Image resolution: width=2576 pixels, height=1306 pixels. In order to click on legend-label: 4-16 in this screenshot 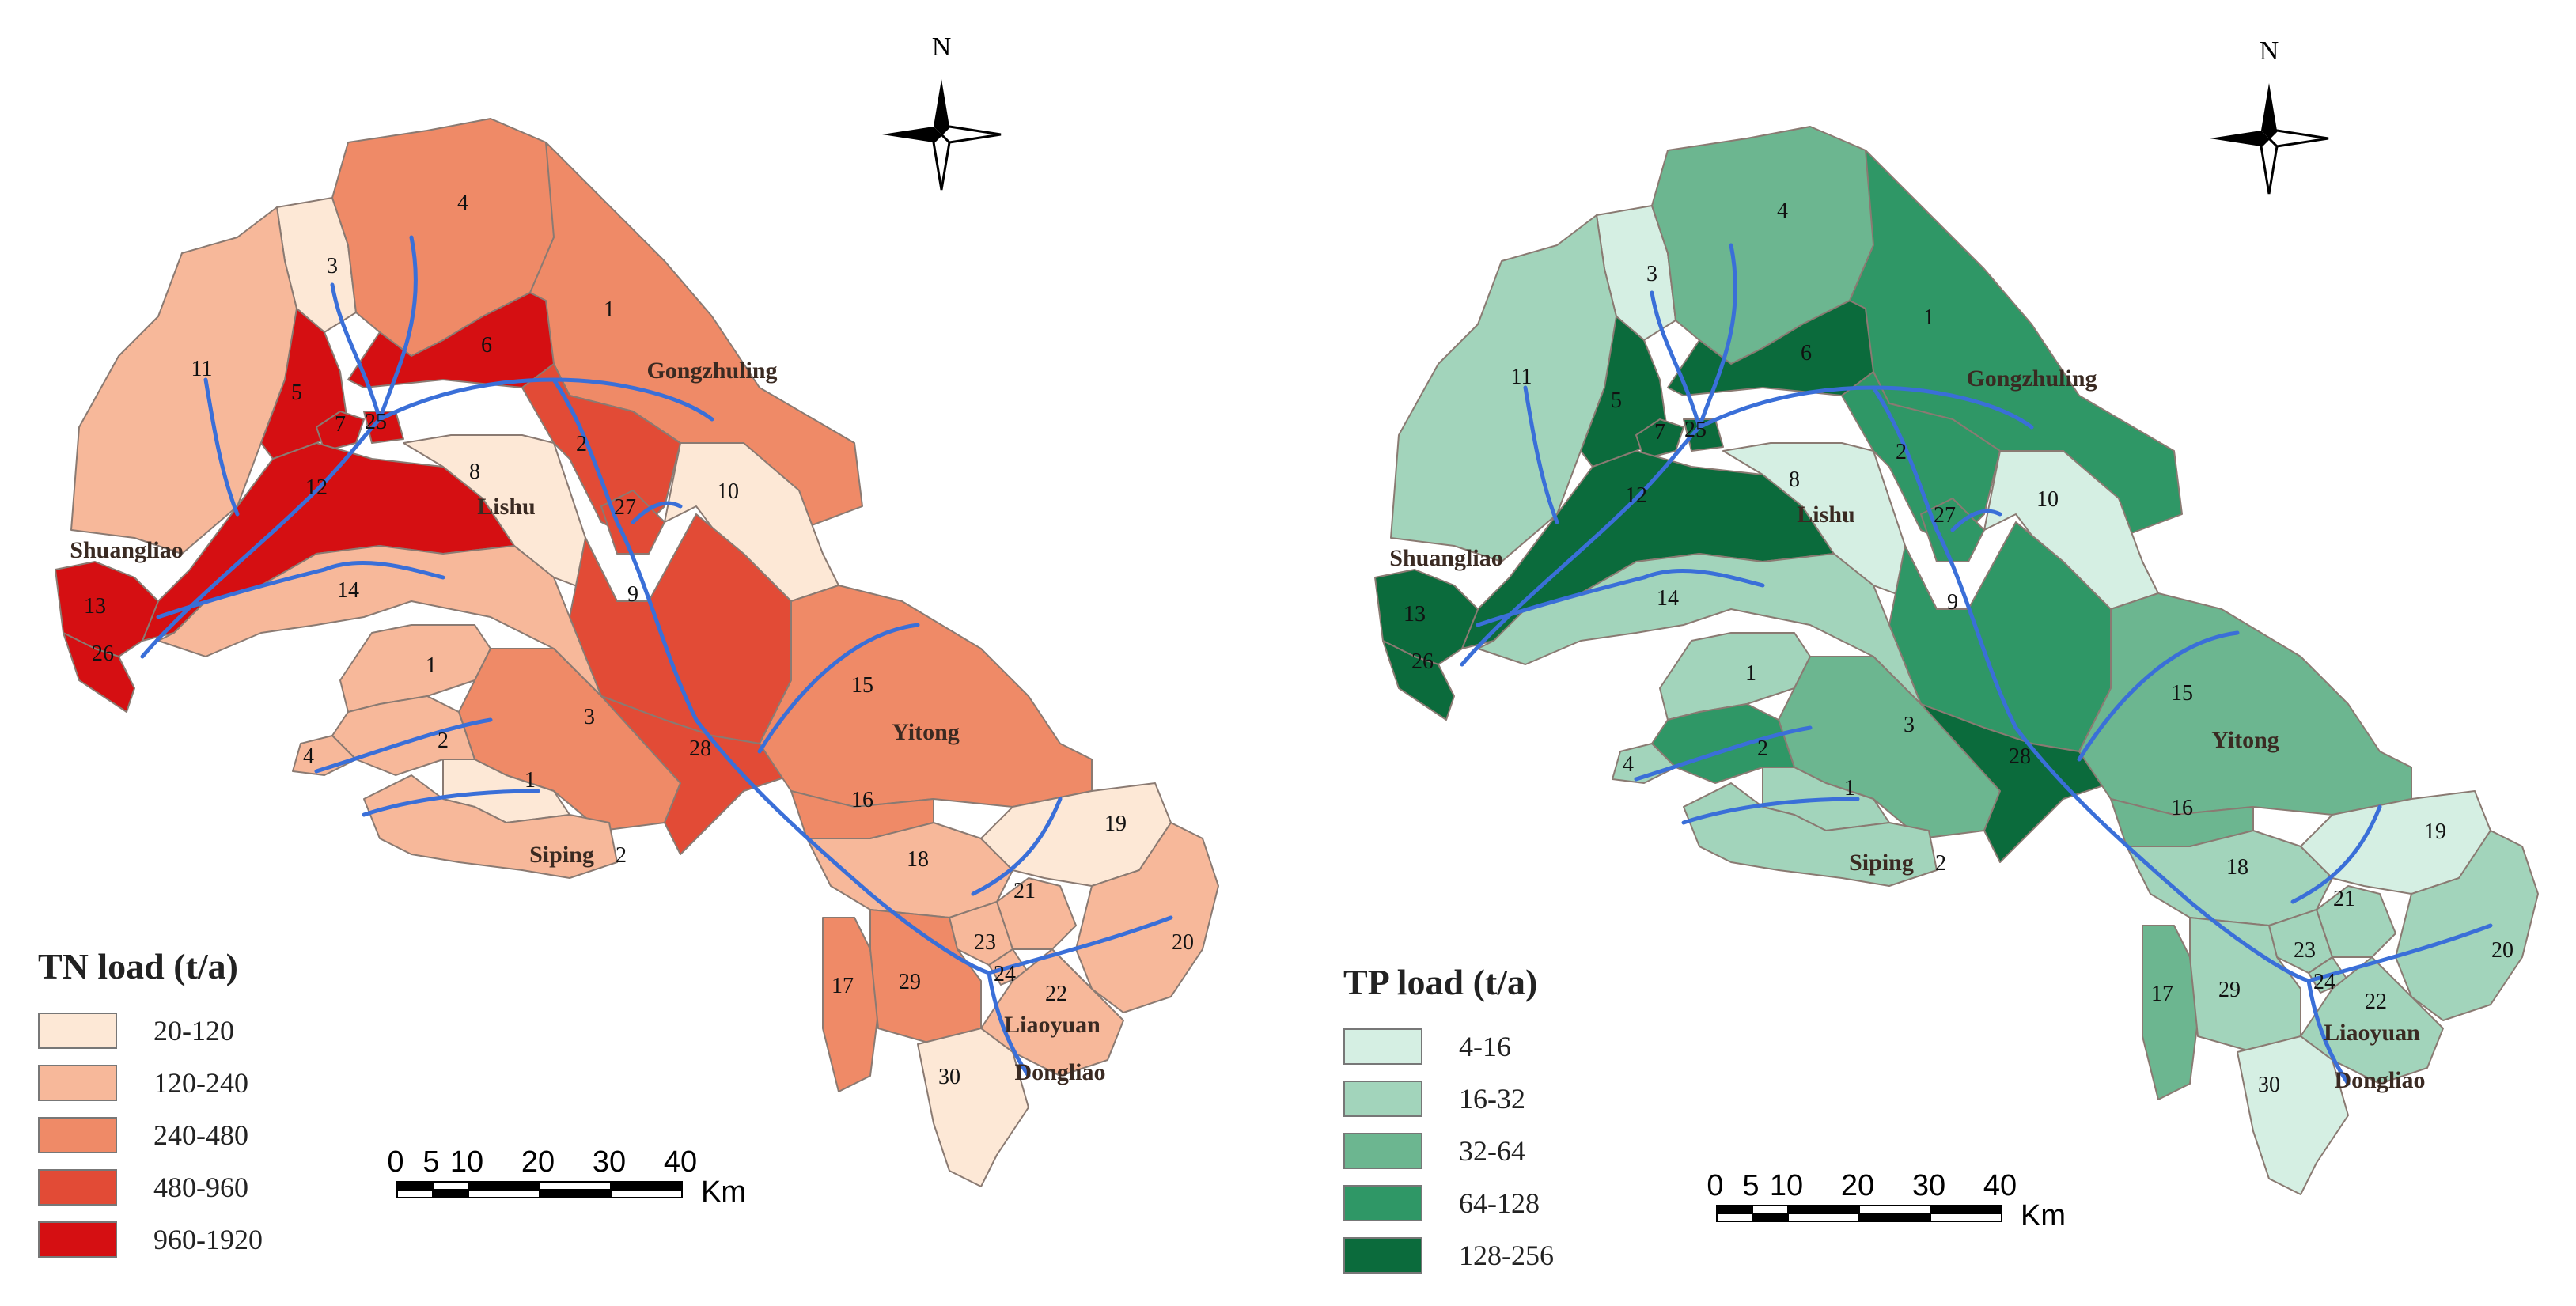, I will do `click(1485, 1046)`.